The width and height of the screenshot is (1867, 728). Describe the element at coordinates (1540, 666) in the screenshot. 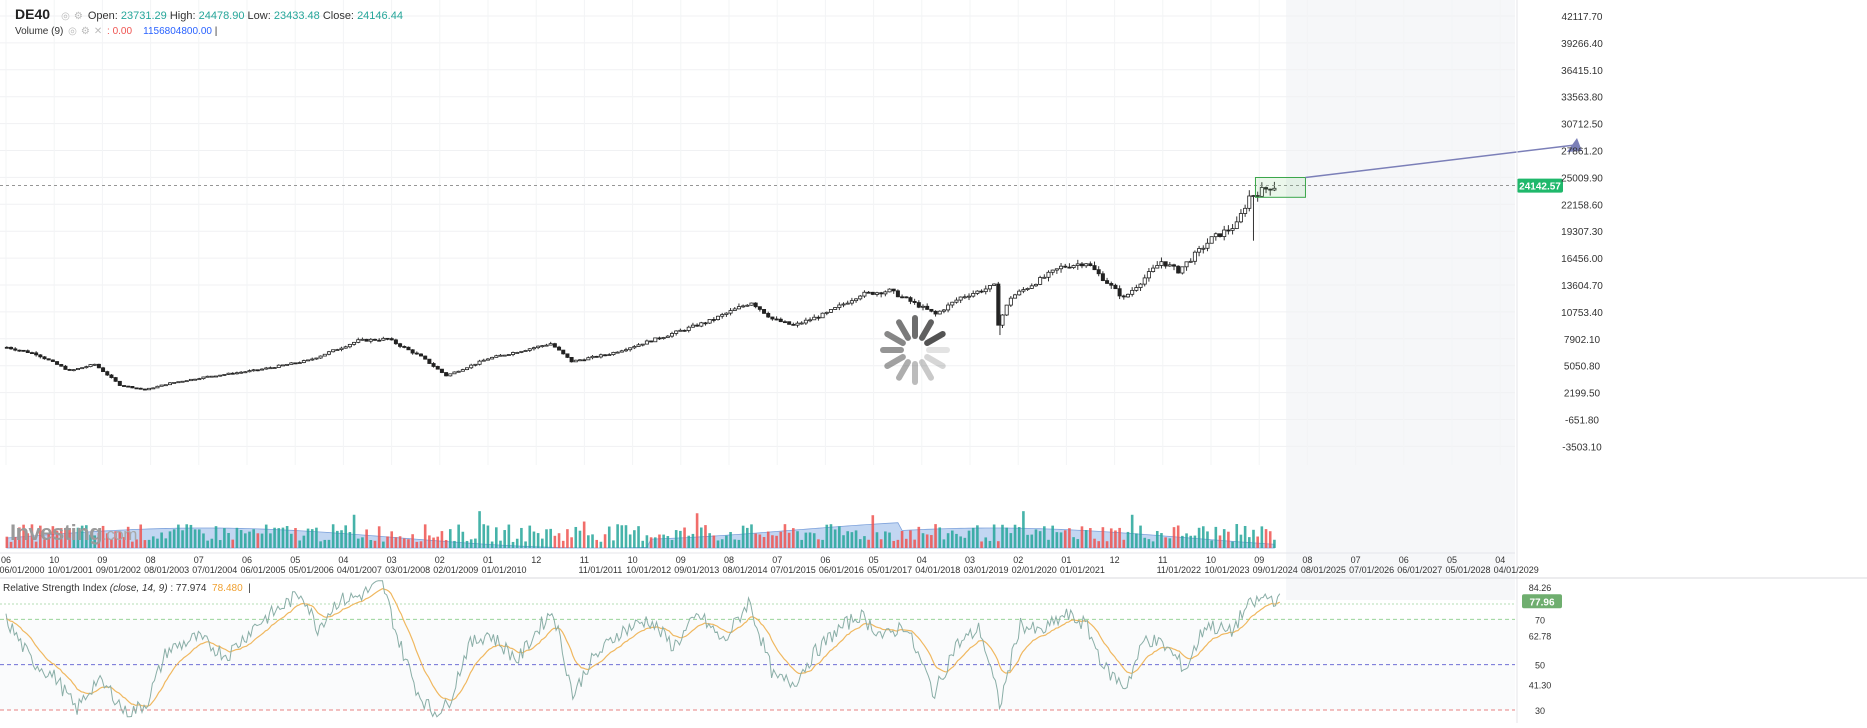

I see `rsi-tick-label: 50` at that location.